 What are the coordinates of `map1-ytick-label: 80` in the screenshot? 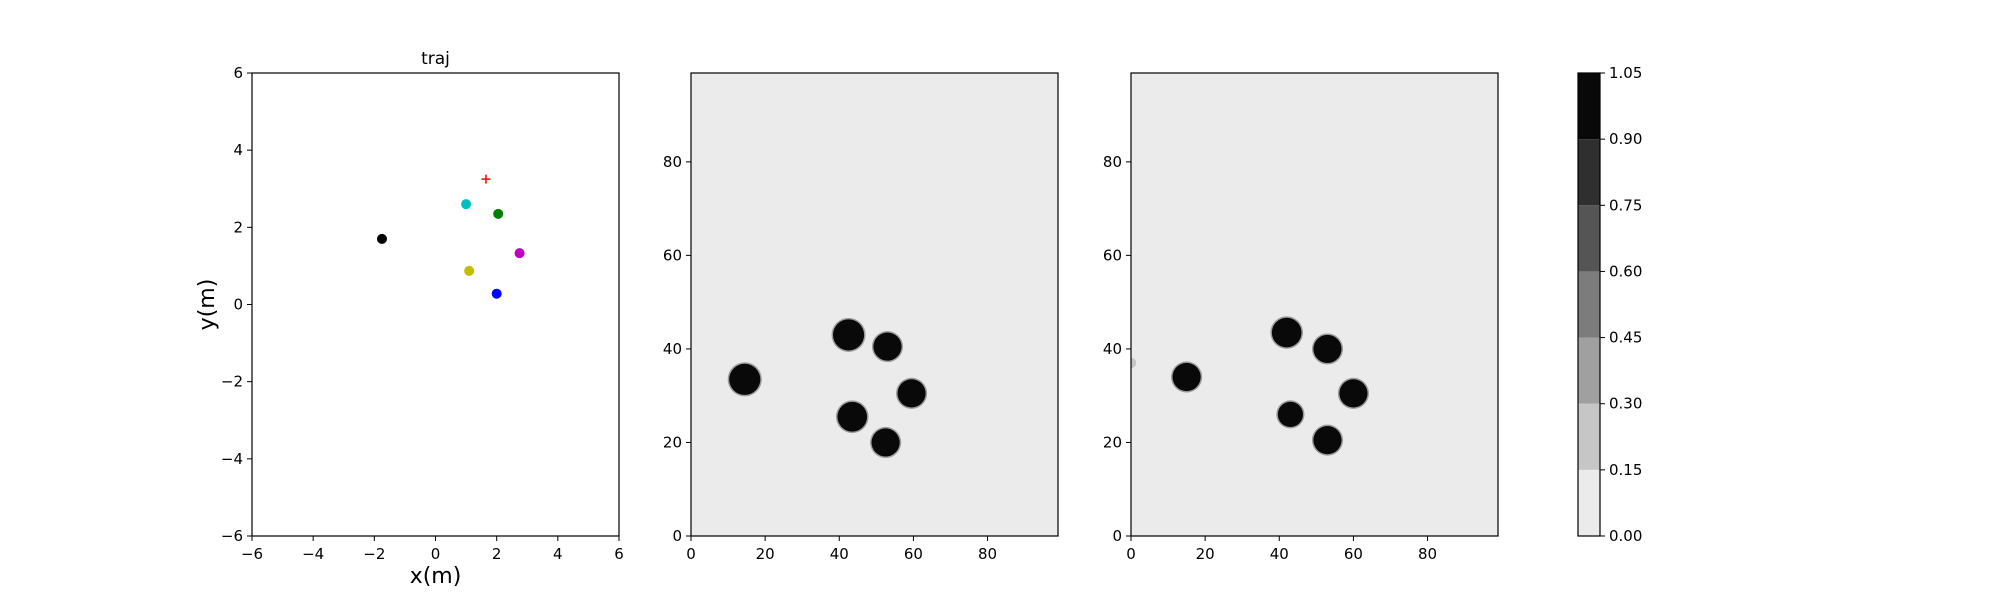 It's located at (672, 162).